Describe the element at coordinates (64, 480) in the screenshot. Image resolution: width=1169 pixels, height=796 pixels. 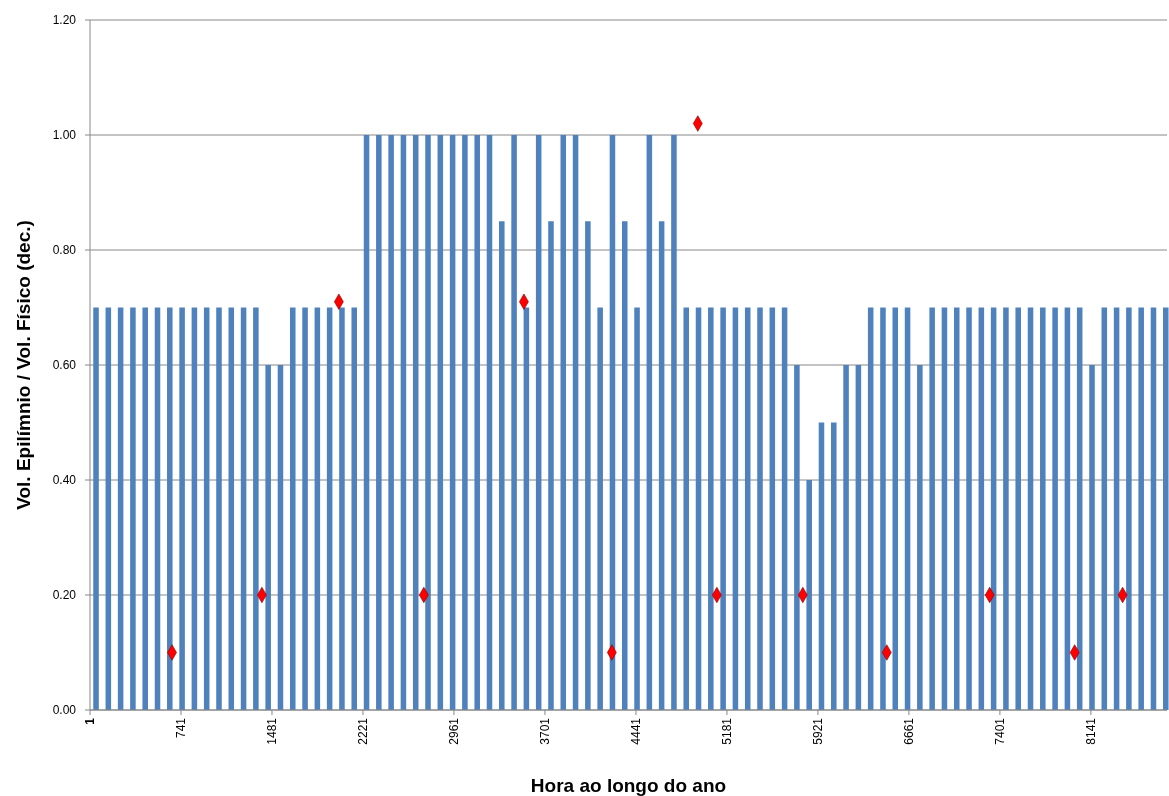
I see `y-tick-label: 0.40` at that location.